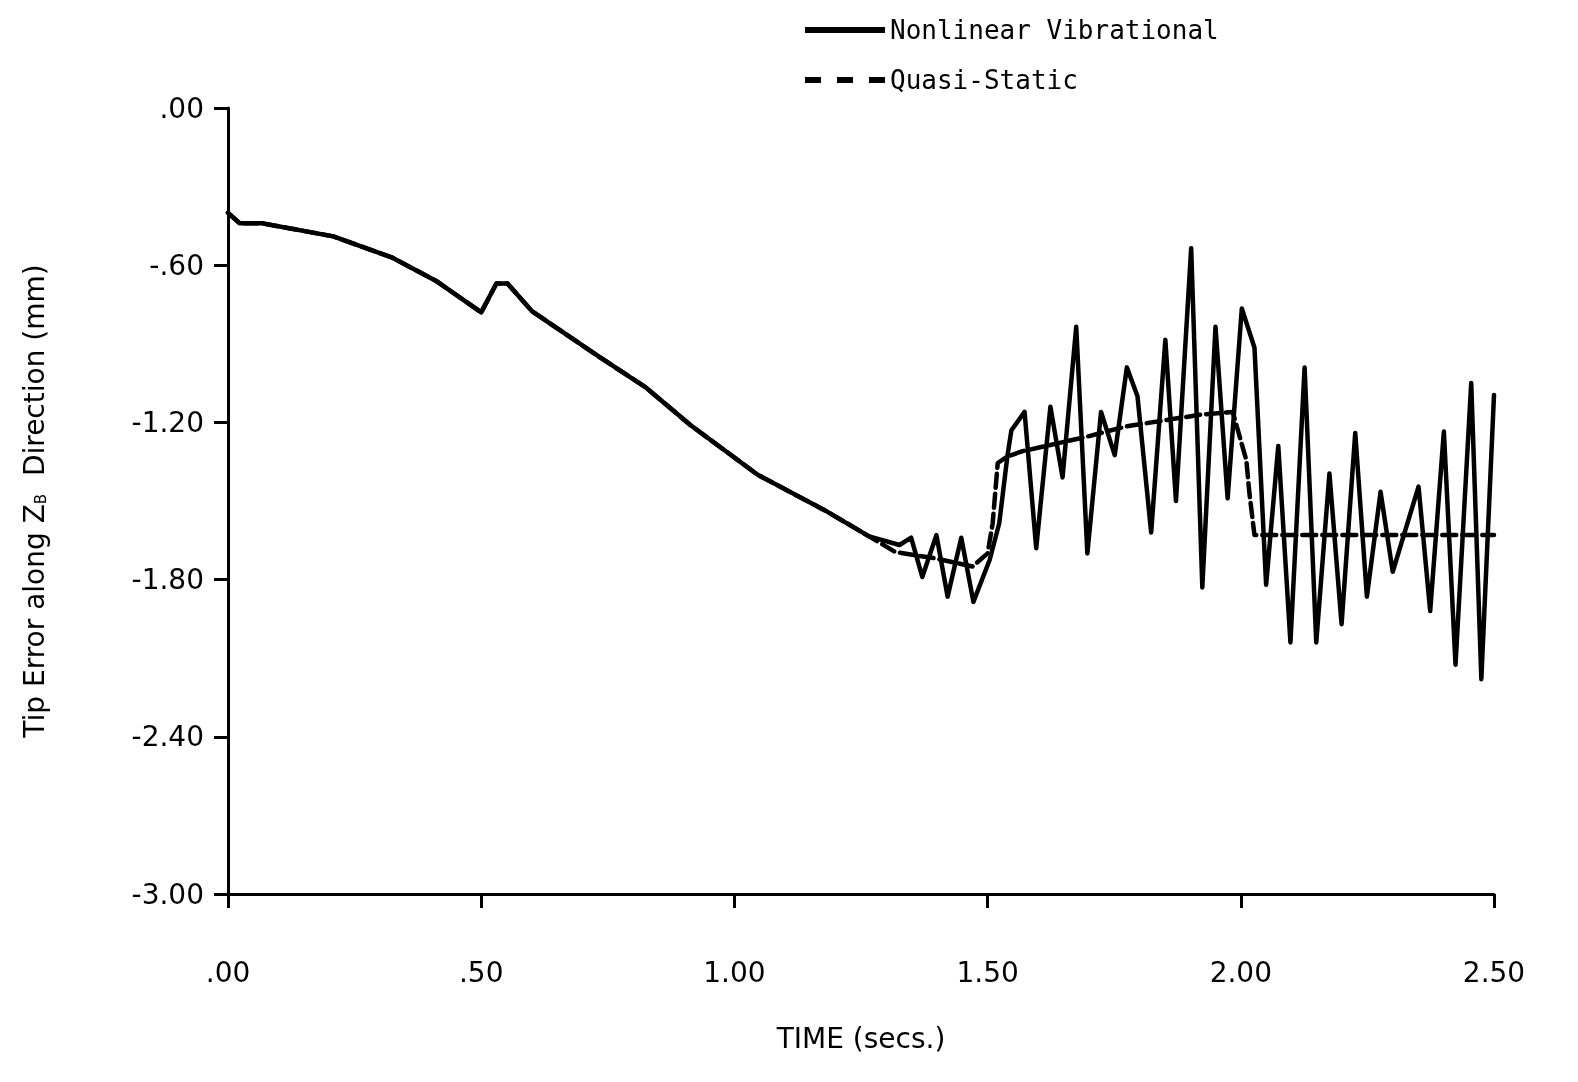  What do you see at coordinates (987, 972) in the screenshot?
I see `x-tick-label: 1.50` at bounding box center [987, 972].